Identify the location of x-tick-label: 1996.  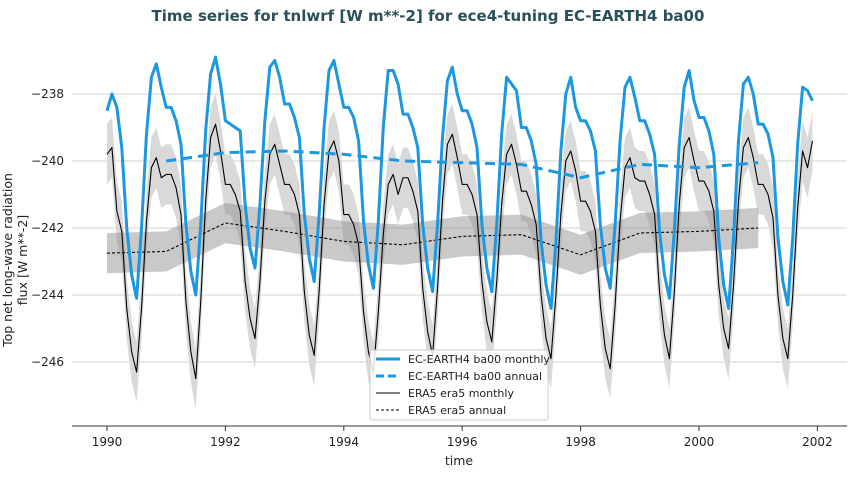
(462, 442).